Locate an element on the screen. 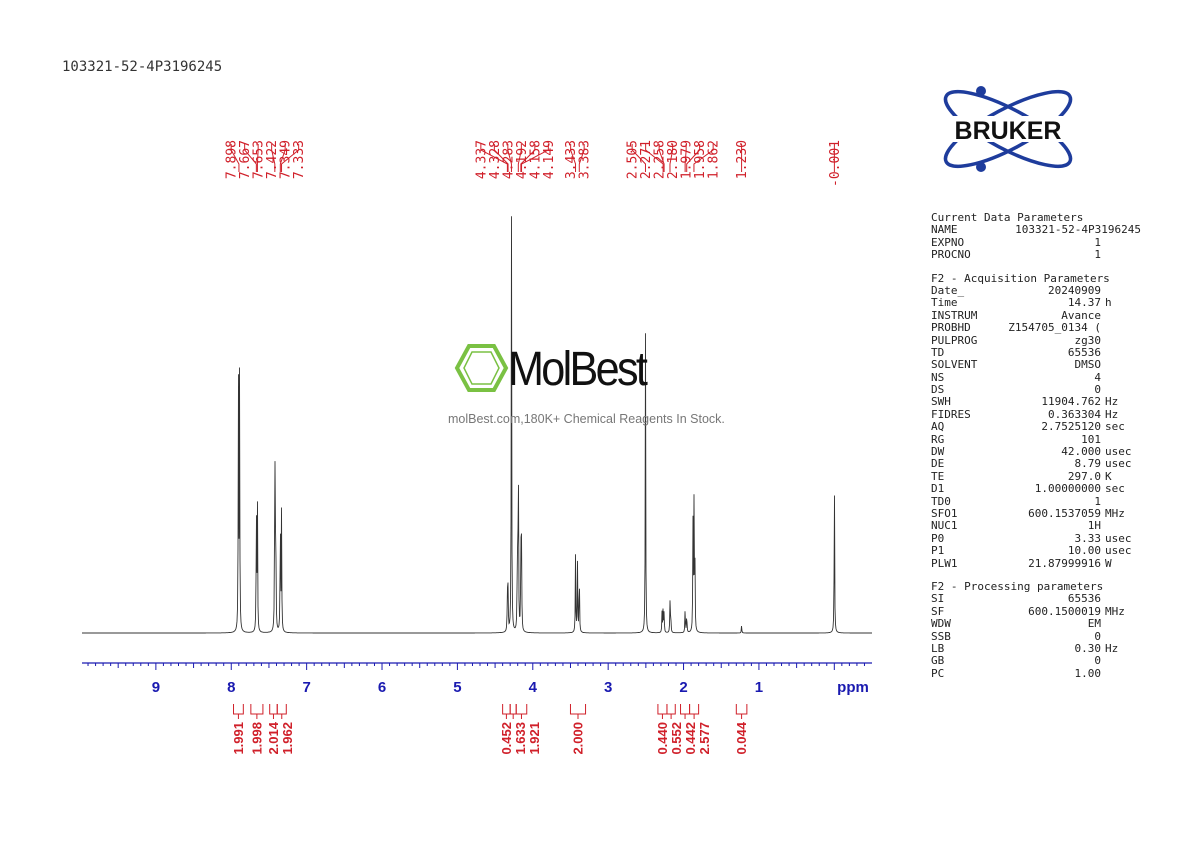 The image size is (1190, 842). param-row: SF 600.1500019 MHz is located at coordinates (1036, 611).